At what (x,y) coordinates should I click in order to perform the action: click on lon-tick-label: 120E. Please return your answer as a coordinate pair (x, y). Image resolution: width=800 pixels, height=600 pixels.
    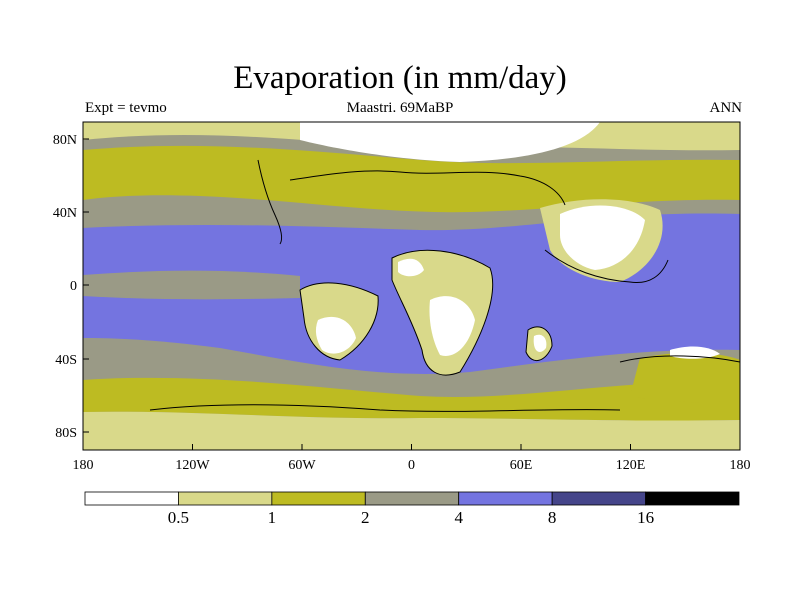
    Looking at the image, I should click on (631, 465).